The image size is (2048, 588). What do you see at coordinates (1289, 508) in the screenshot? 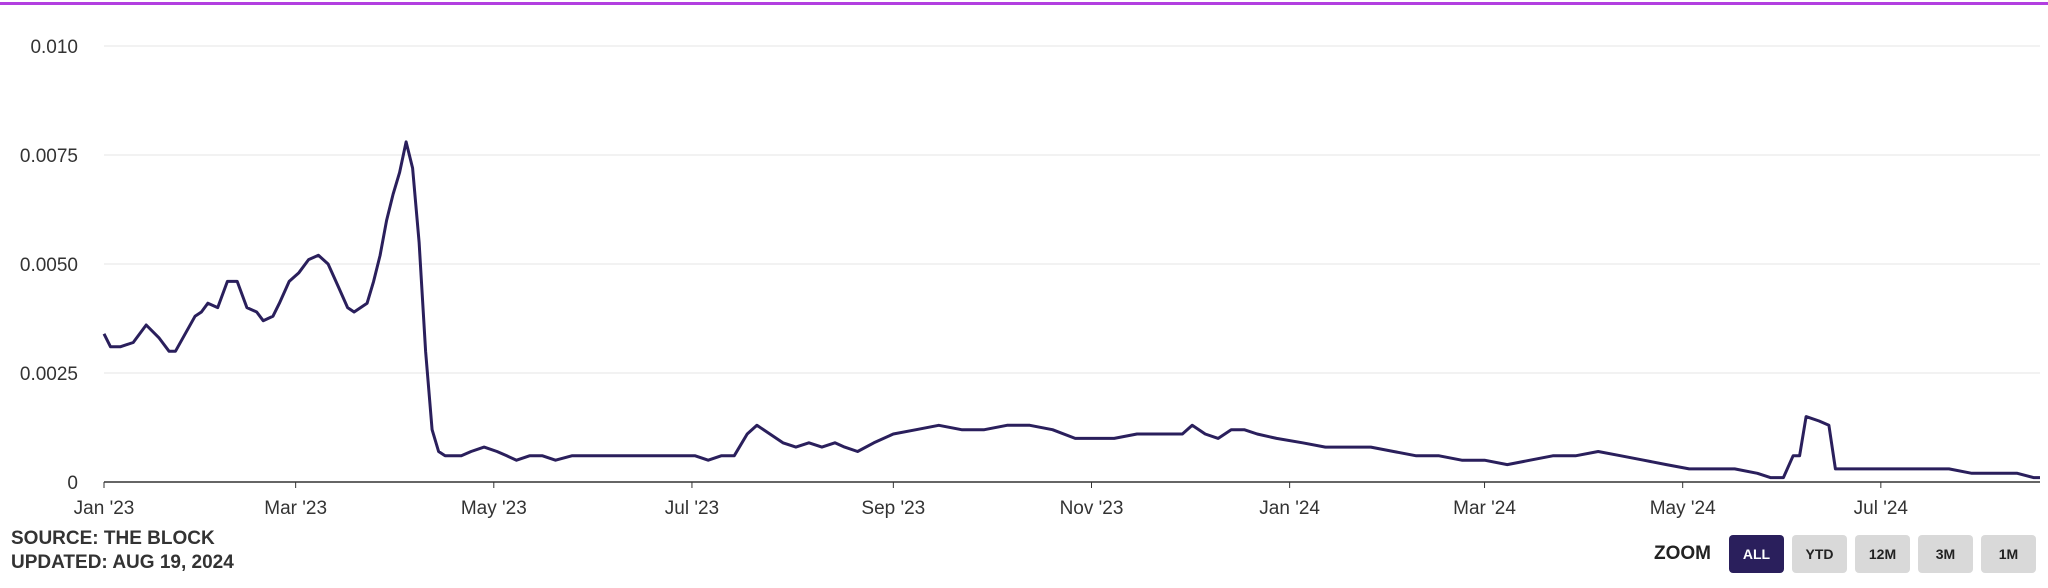
I see `x-tick-label: Jan '24` at bounding box center [1289, 508].